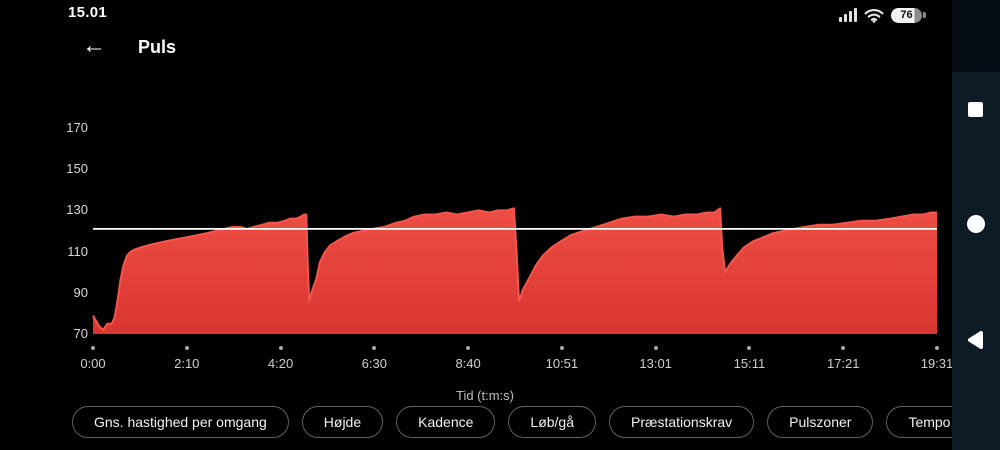 The height and width of the screenshot is (450, 1000). Describe the element at coordinates (80, 333) in the screenshot. I see `y-tick-label: 70` at that location.